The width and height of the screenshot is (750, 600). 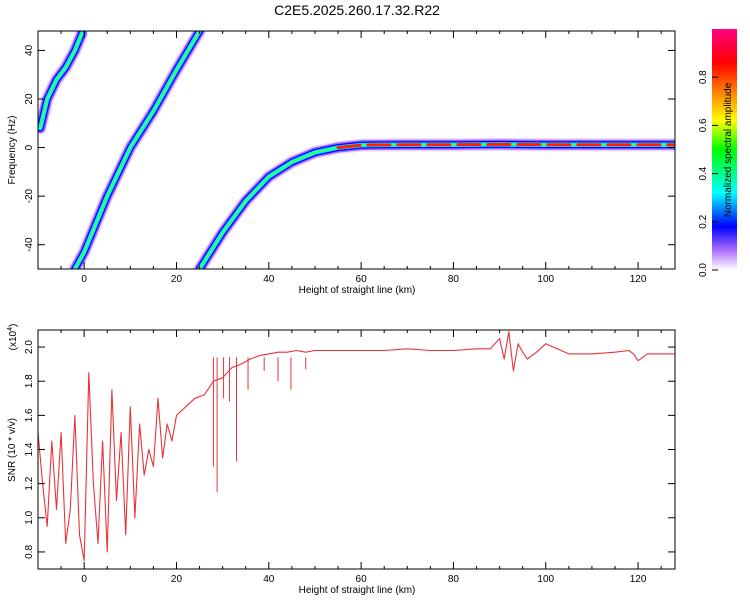 What do you see at coordinates (29, 517) in the screenshot?
I see `snr-y-tick-label: 1.0` at bounding box center [29, 517].